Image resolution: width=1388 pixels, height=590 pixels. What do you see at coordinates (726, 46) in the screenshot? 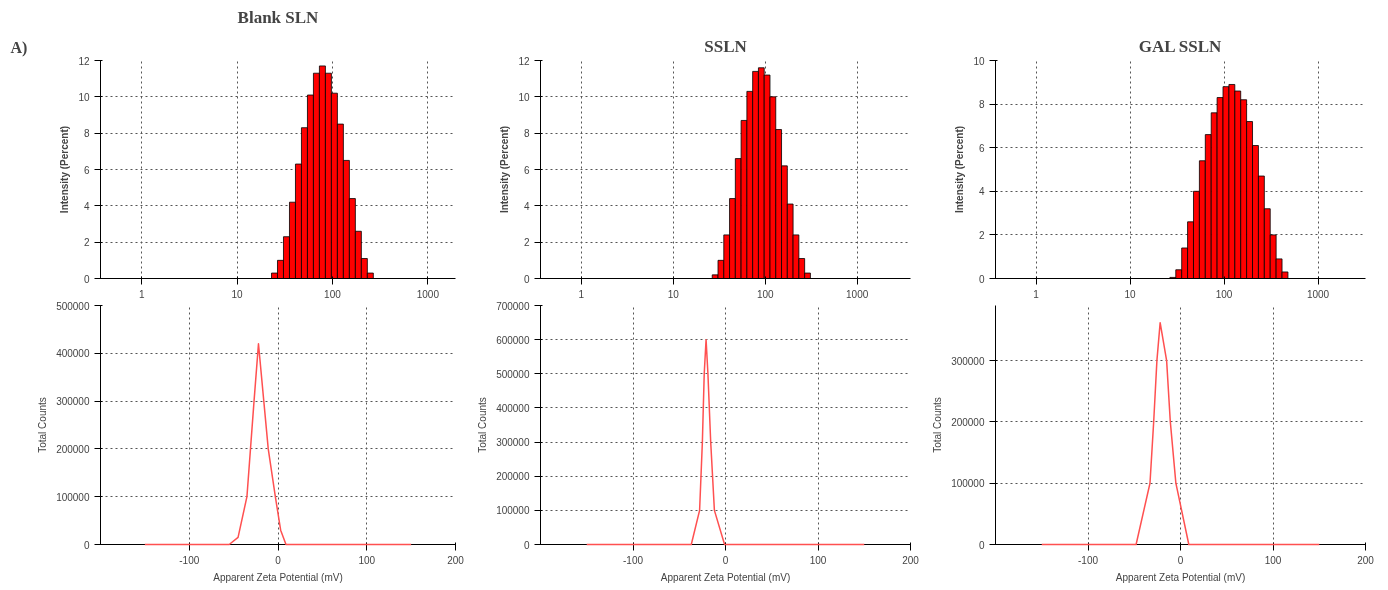
I see `chart-title: SSLN` at bounding box center [726, 46].